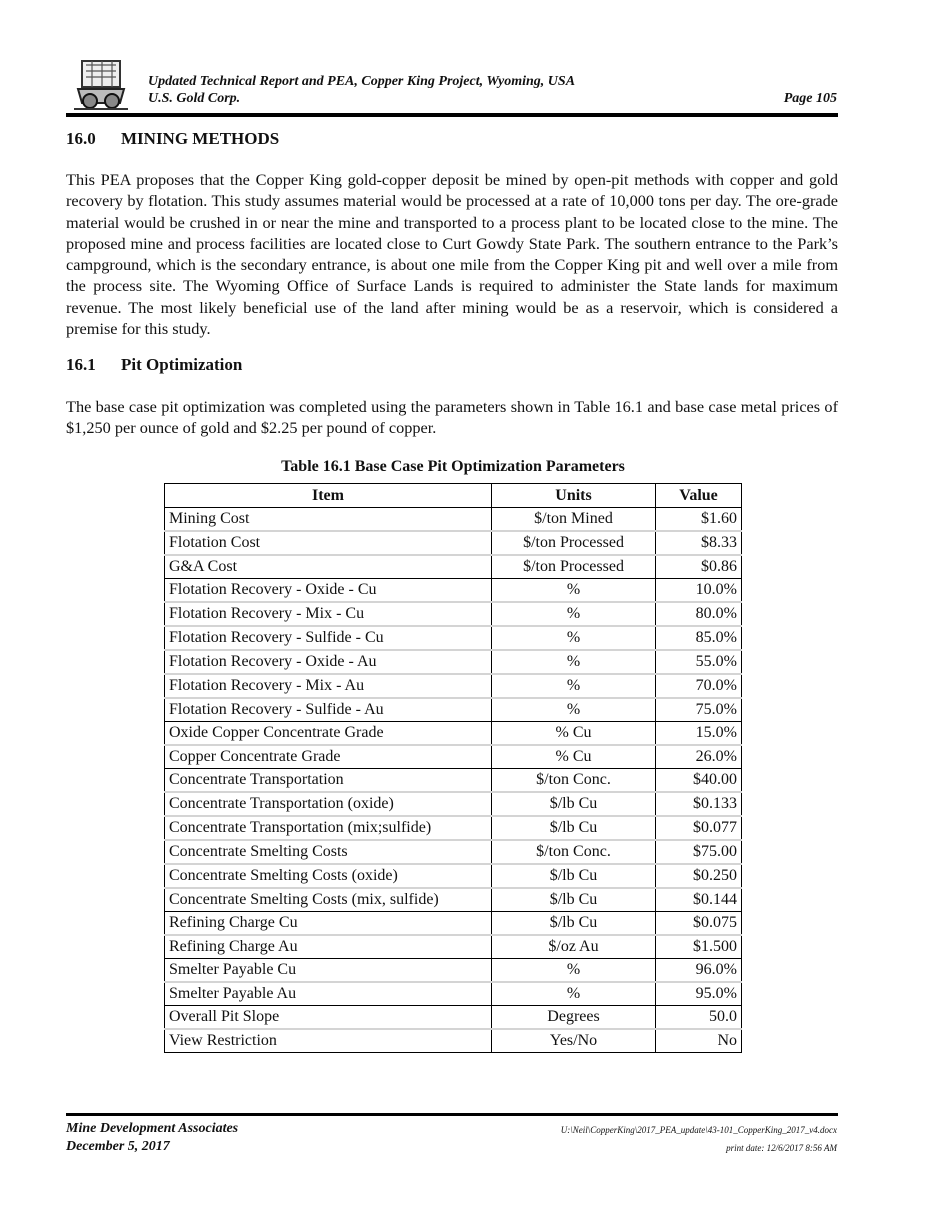 Image resolution: width=935 pixels, height=1208 pixels. I want to click on cell-item: Copper Concentrate Grade, so click(328, 757).